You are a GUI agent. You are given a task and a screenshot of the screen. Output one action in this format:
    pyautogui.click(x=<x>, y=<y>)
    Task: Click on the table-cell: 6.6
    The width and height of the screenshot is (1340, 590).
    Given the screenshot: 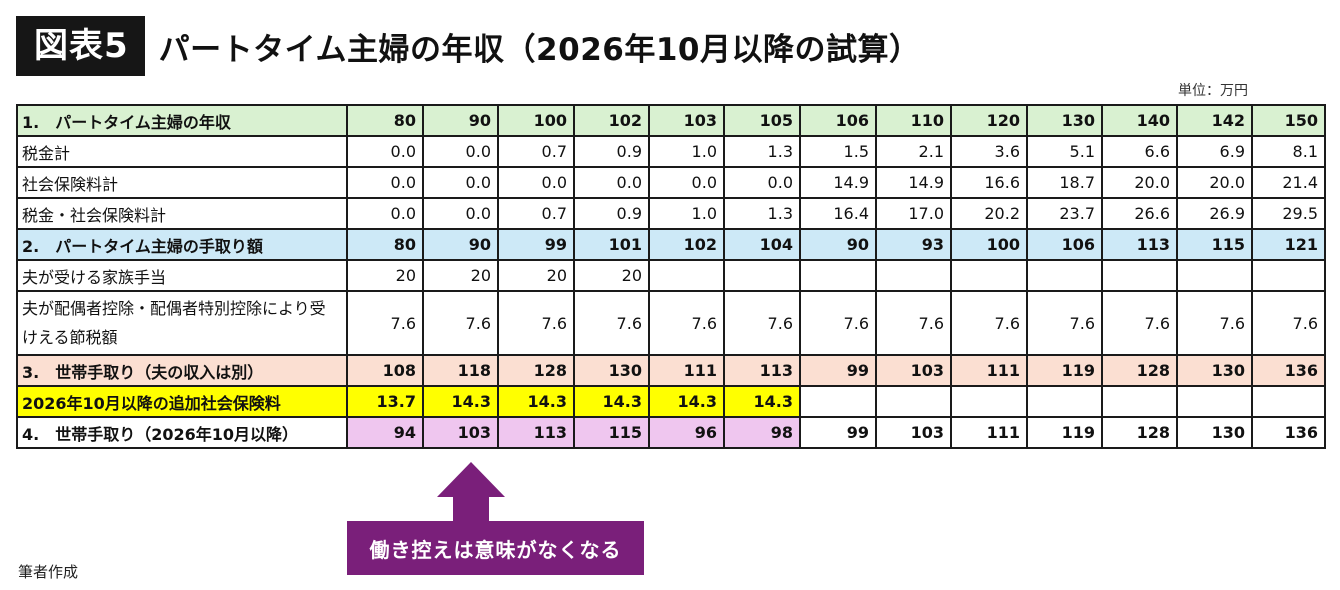 What is the action you would take?
    pyautogui.click(x=1139, y=151)
    